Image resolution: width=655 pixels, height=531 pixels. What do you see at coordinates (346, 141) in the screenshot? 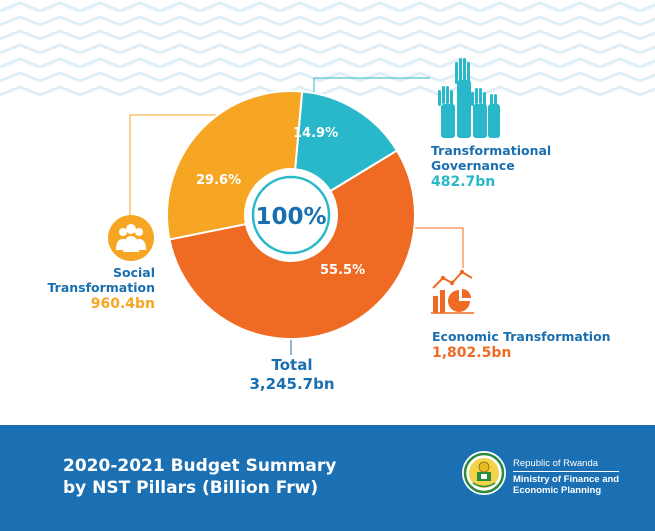
I see `slice-governance` at bounding box center [346, 141].